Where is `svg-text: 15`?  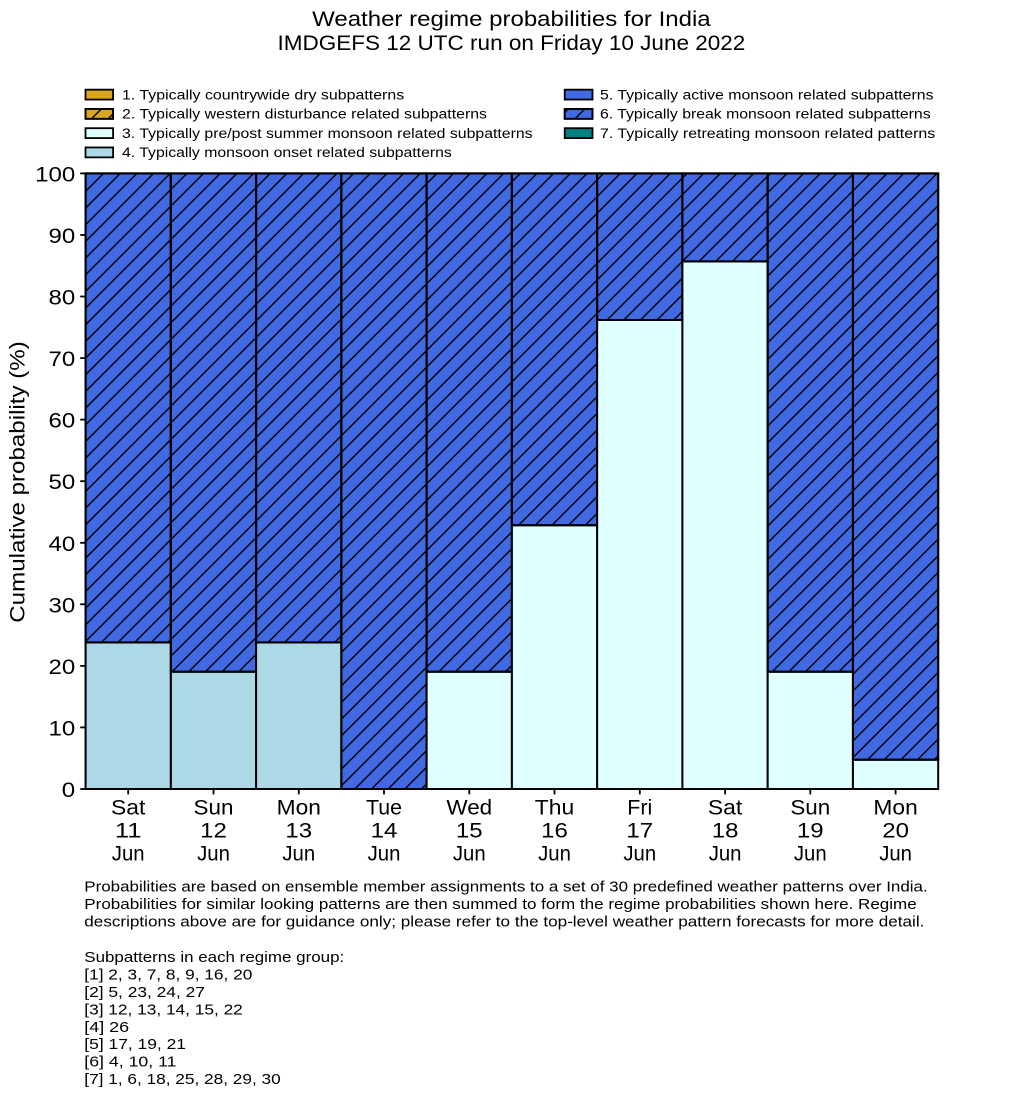 svg-text: 15 is located at coordinates (469, 831).